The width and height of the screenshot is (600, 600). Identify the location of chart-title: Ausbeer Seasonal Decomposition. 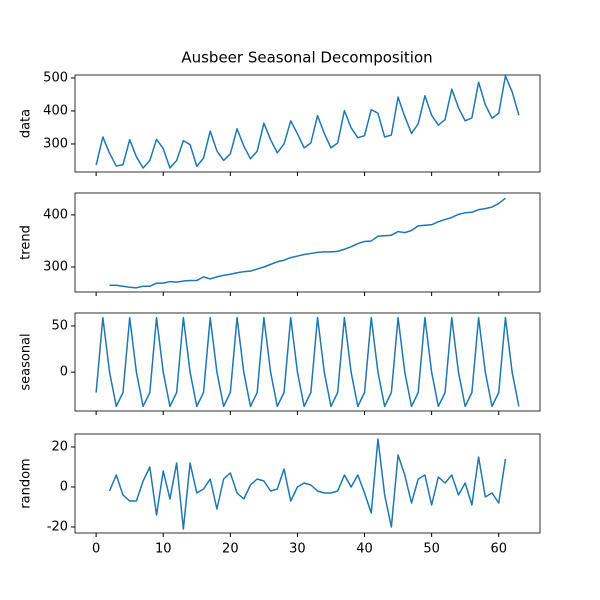
(306, 58).